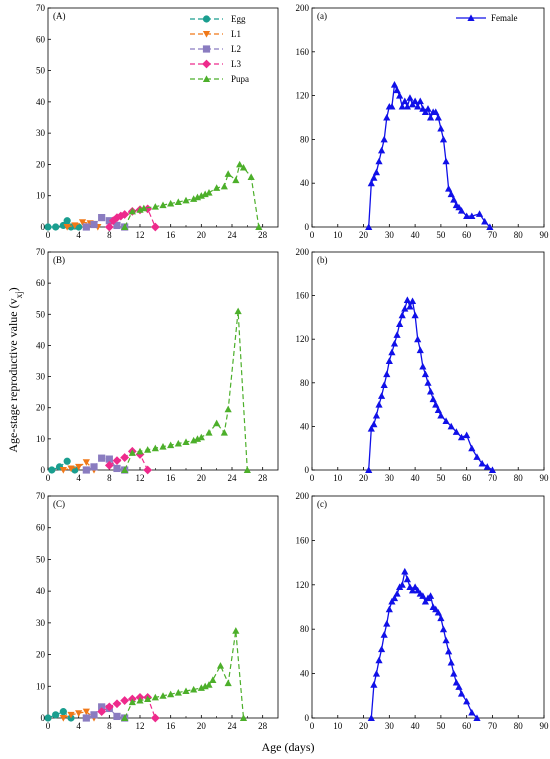 The height and width of the screenshot is (759, 550). I want to click on x-tick-label: 60, so click(467, 726).